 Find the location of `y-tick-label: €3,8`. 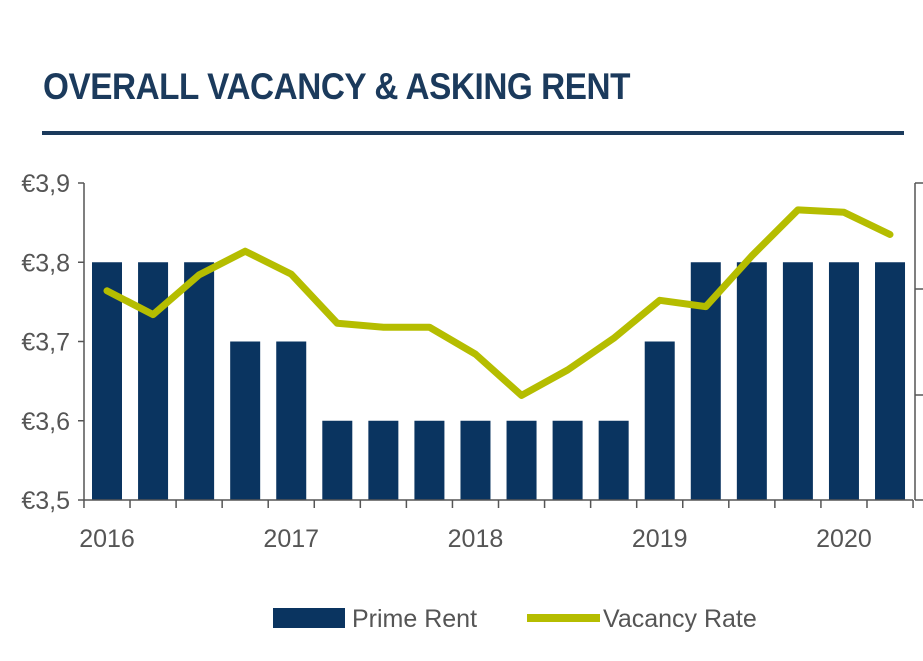

y-tick-label: €3,8 is located at coordinates (45, 263).